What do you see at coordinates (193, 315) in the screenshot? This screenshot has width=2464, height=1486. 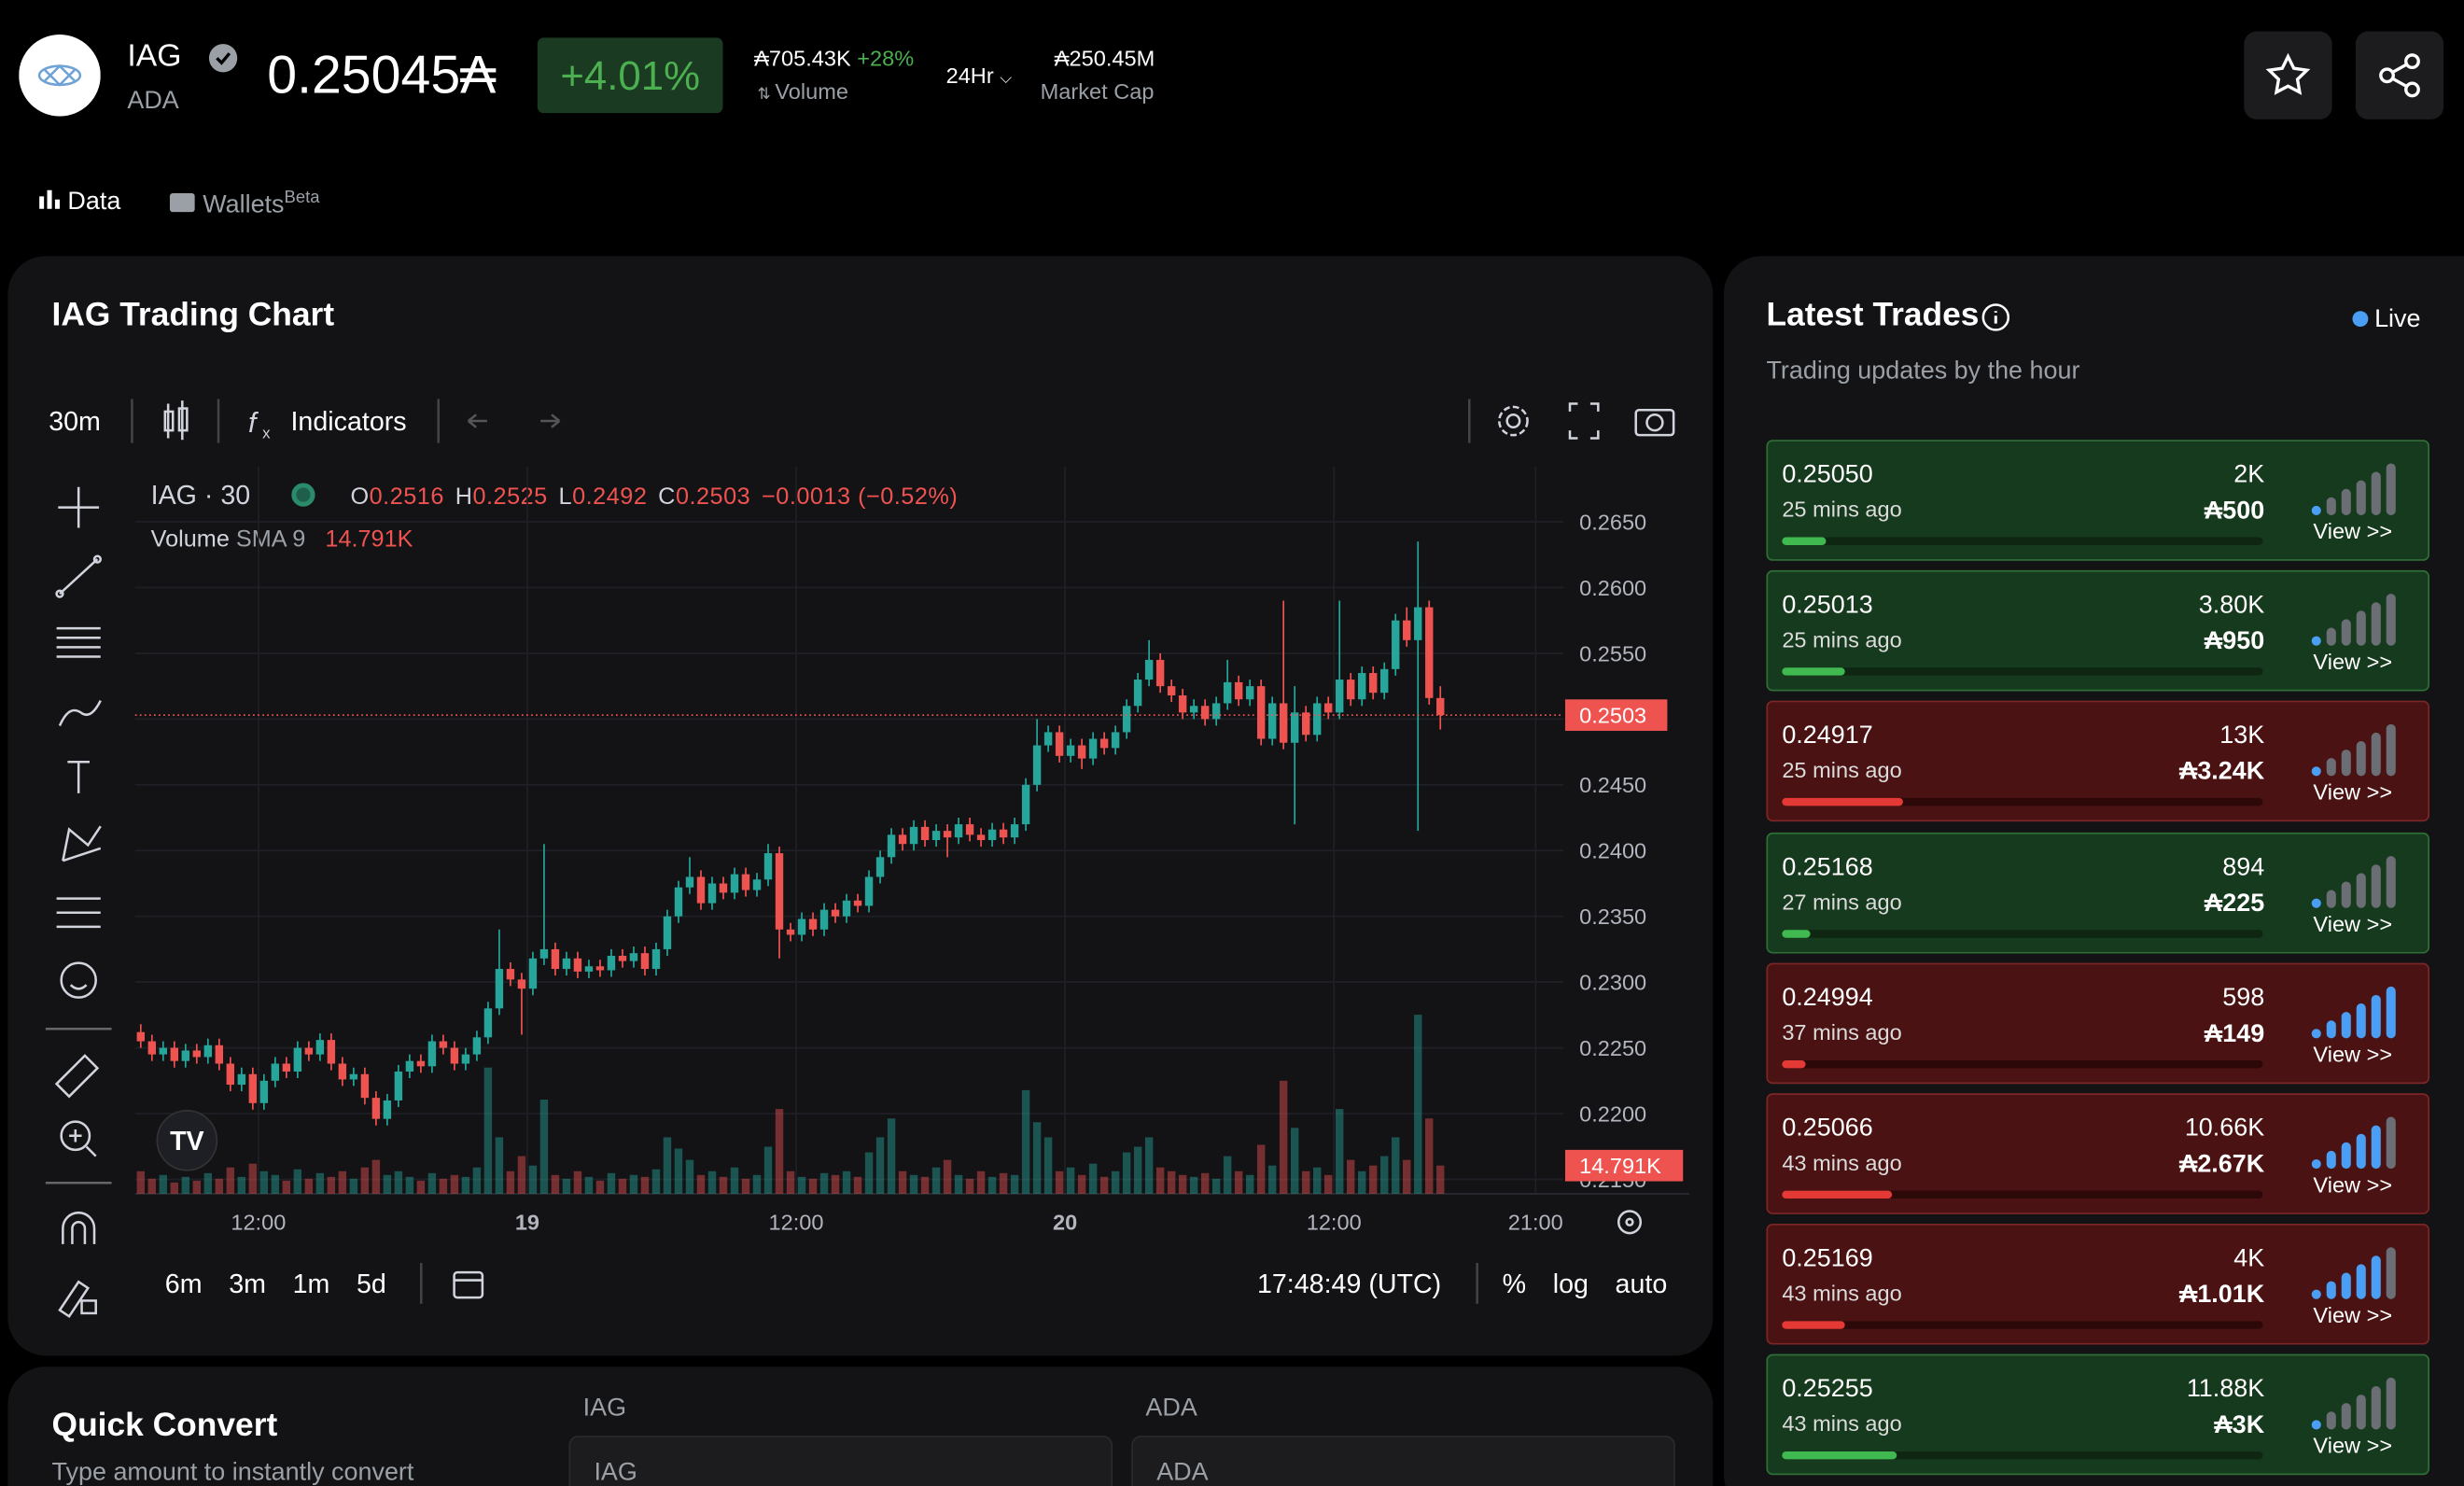 I see `chart-title: IAG Trading Chart` at bounding box center [193, 315].